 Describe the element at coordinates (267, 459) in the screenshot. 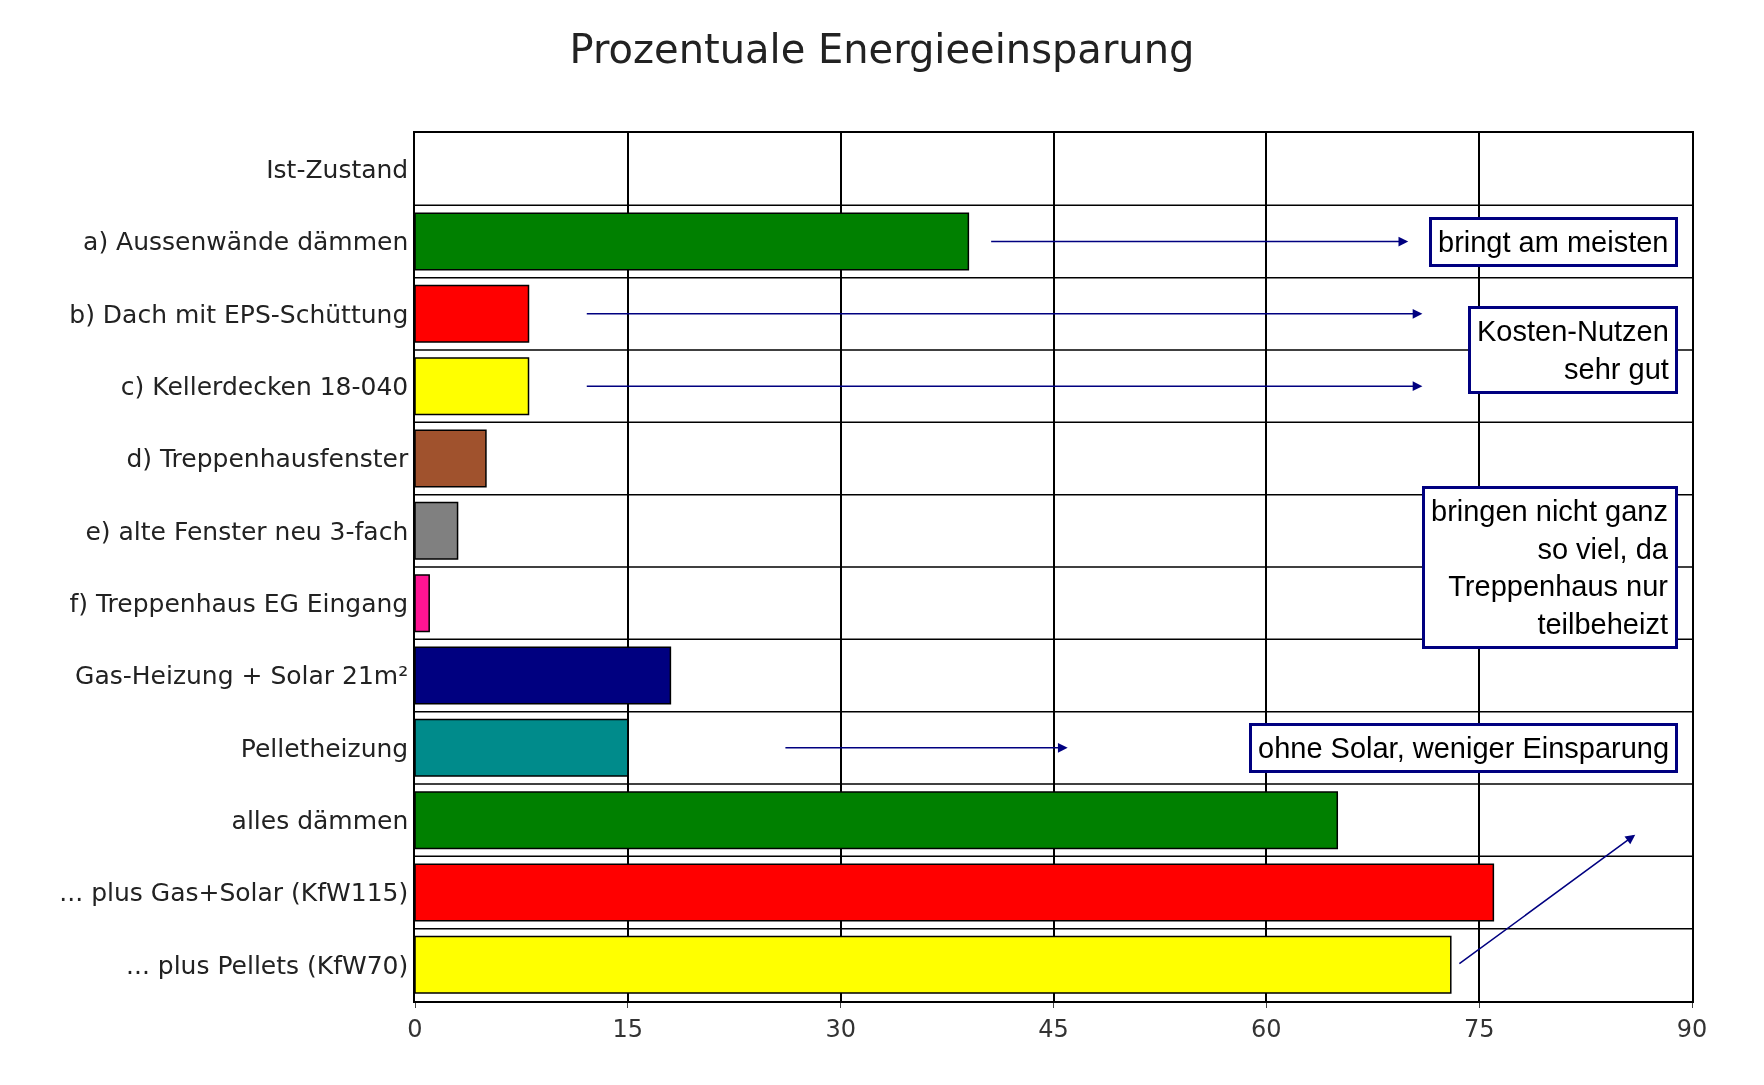

I see `y-tick-label: d) Treppenhausfenster` at that location.